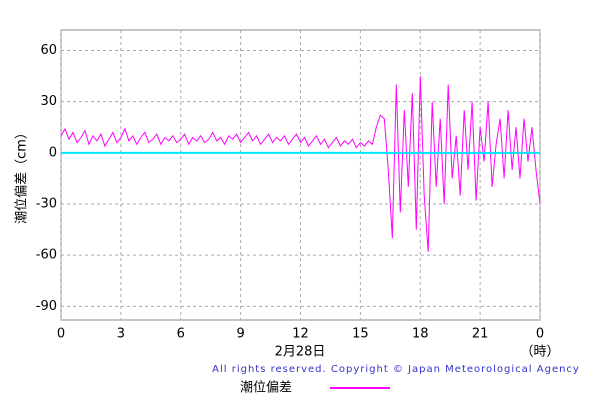 This screenshot has width=600, height=400. I want to click on x-tick-label: 15, so click(360, 334).